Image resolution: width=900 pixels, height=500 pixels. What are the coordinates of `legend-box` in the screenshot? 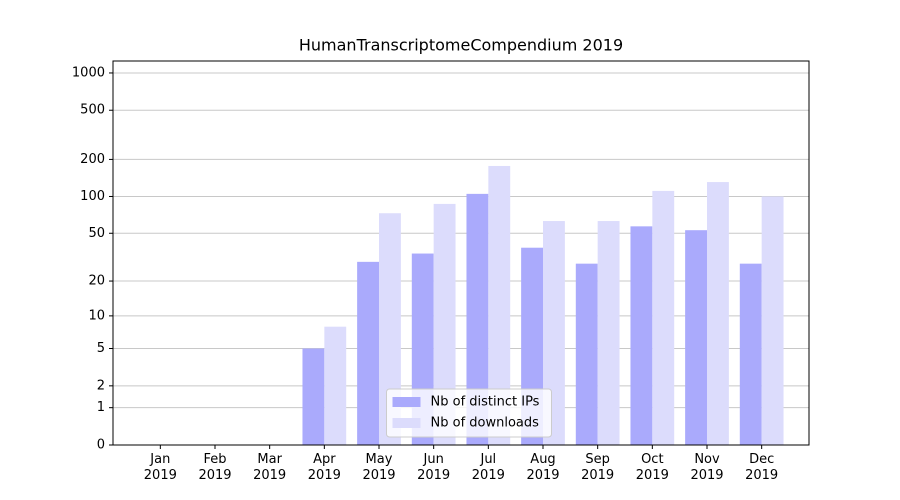 It's located at (469, 413).